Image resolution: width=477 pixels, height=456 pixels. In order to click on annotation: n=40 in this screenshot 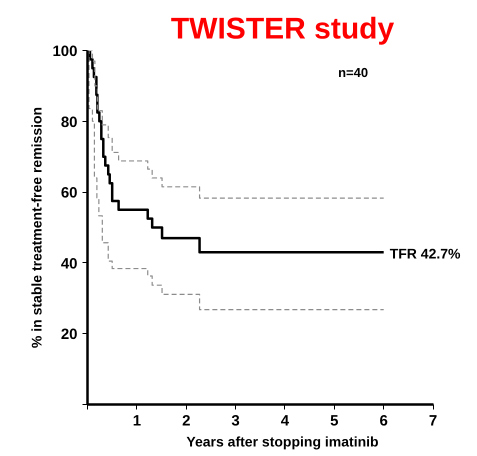, I will do `click(353, 72)`.